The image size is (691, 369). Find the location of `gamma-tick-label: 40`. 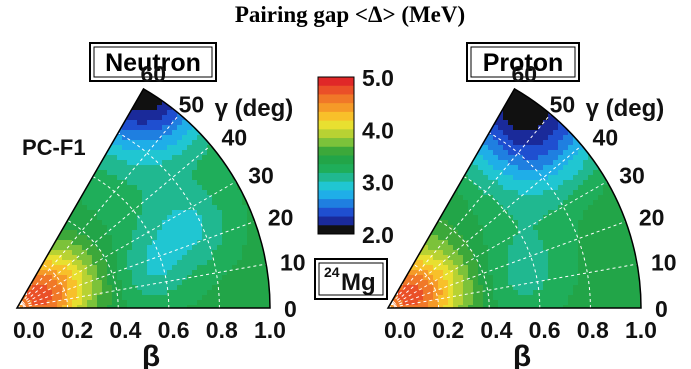

gamma-tick-label: 40 is located at coordinates (235, 137).